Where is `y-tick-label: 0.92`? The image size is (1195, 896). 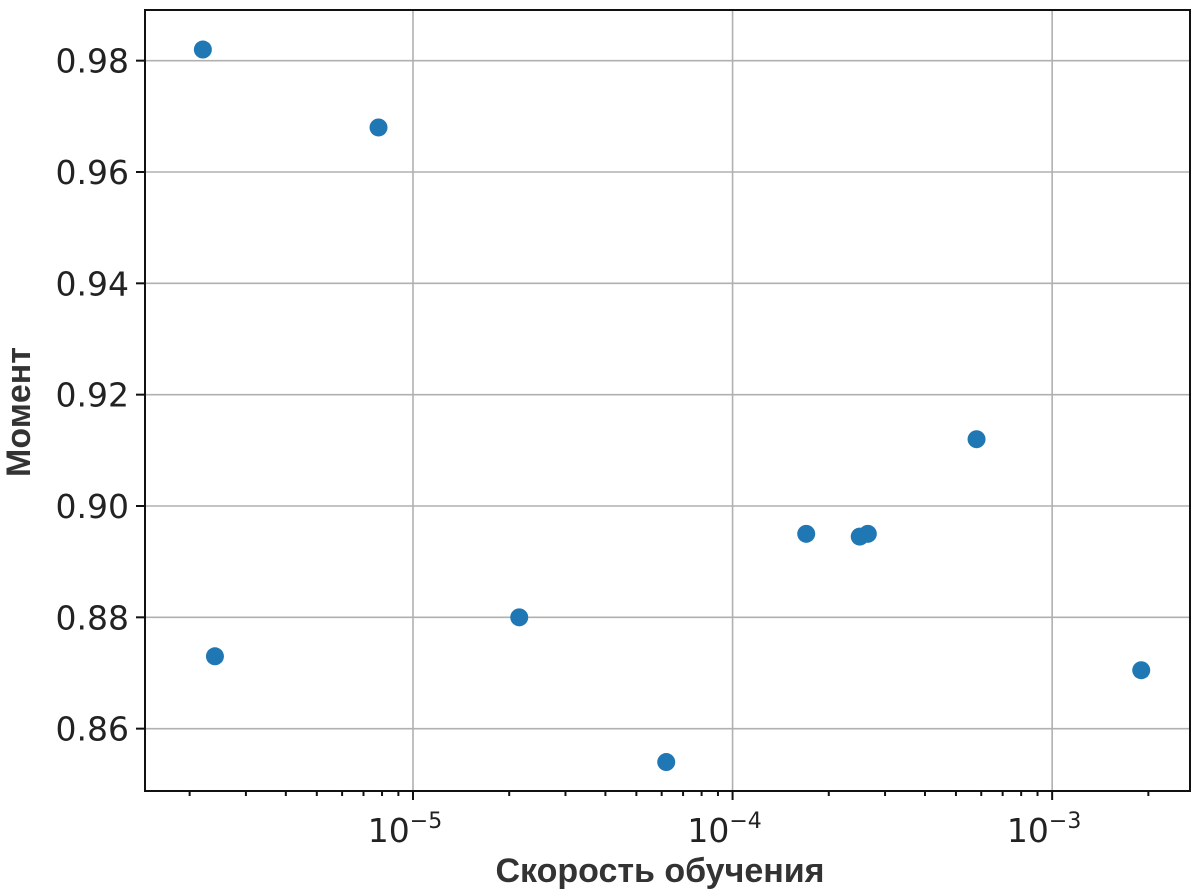
y-tick-label: 0.92 is located at coordinates (92, 395).